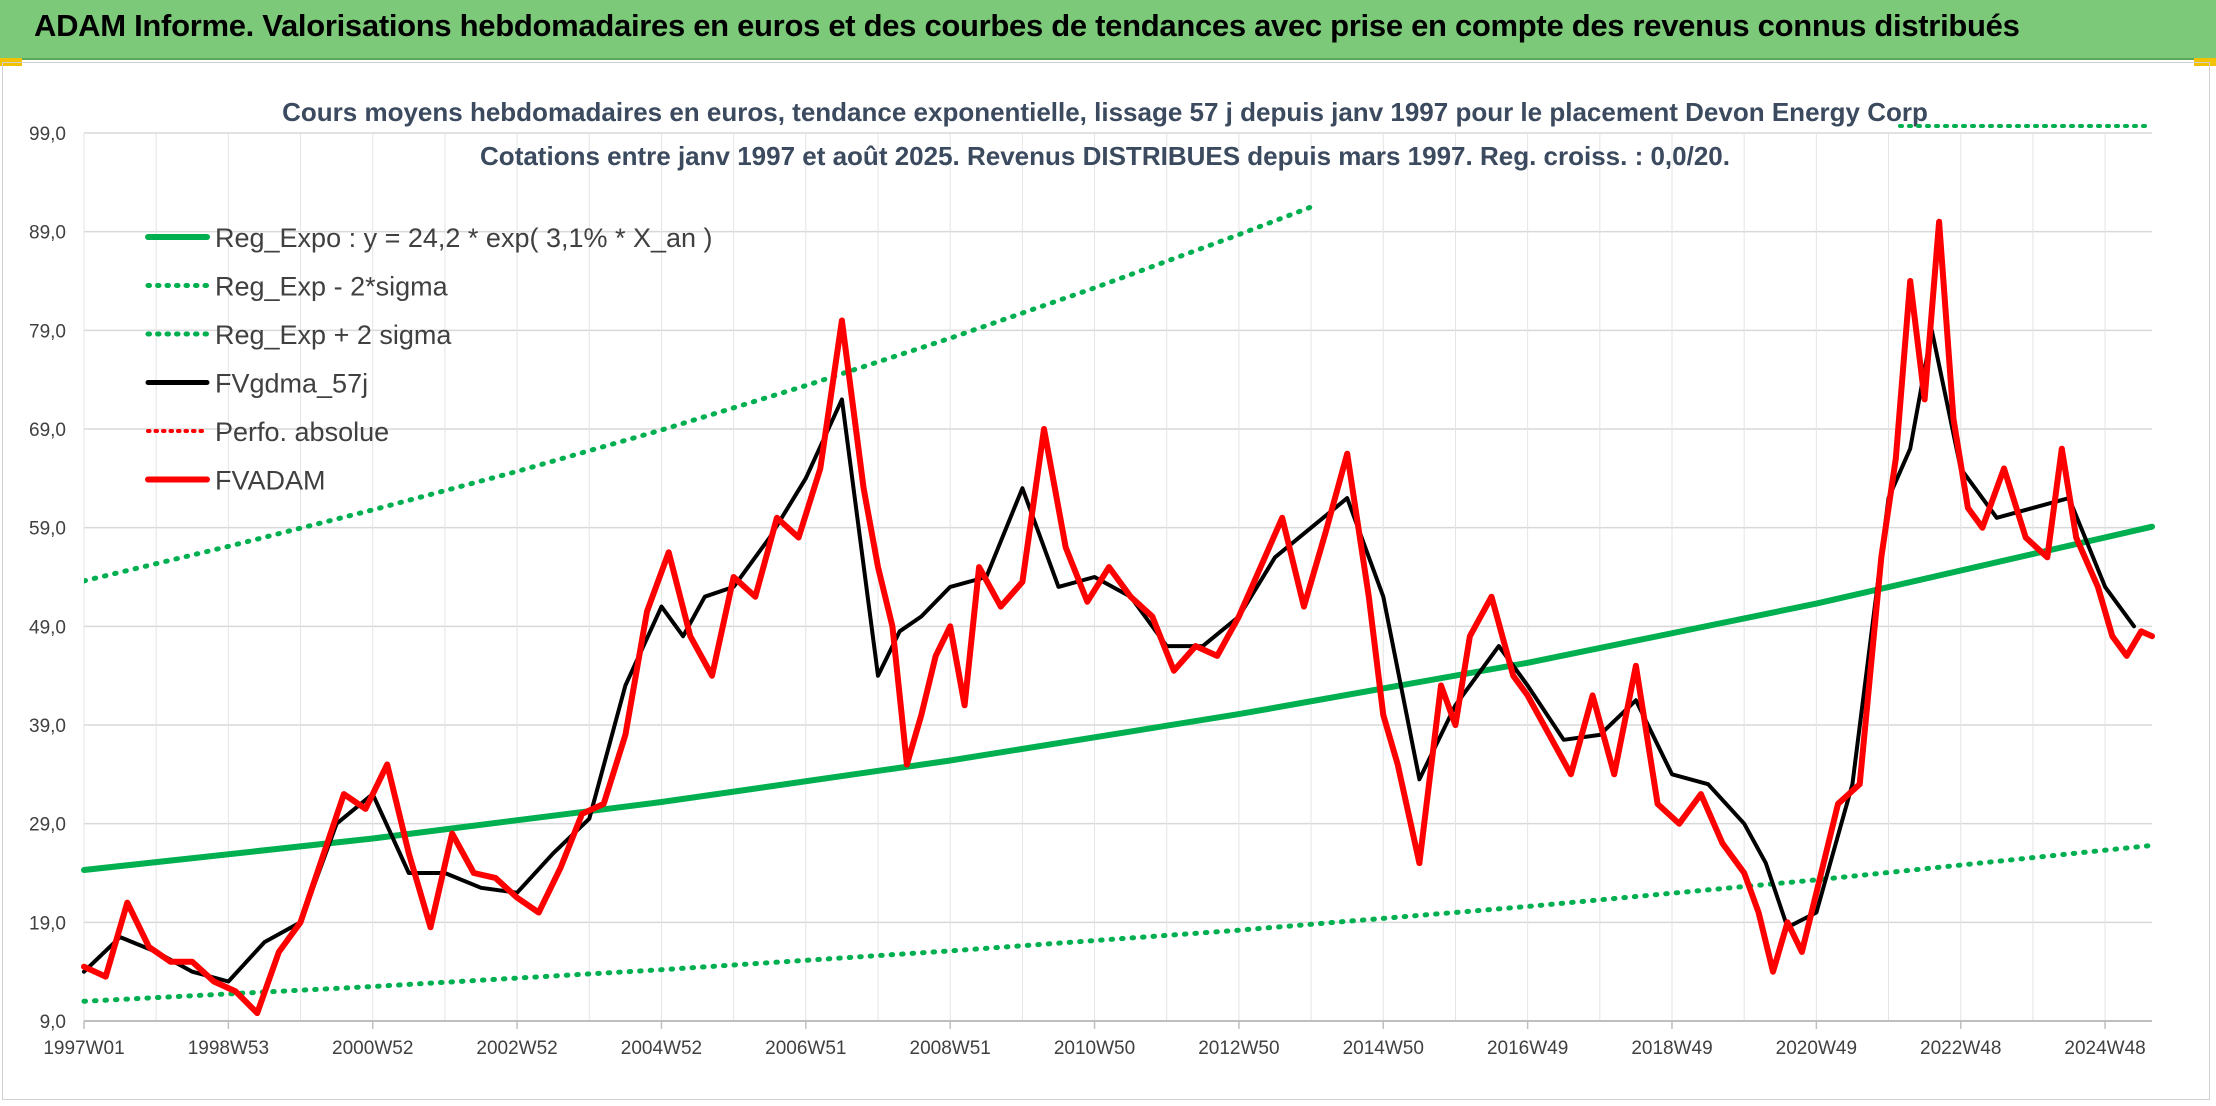 Image resolution: width=2216 pixels, height=1106 pixels. What do you see at coordinates (47, 726) in the screenshot?
I see `y-tick-label: 39,0` at bounding box center [47, 726].